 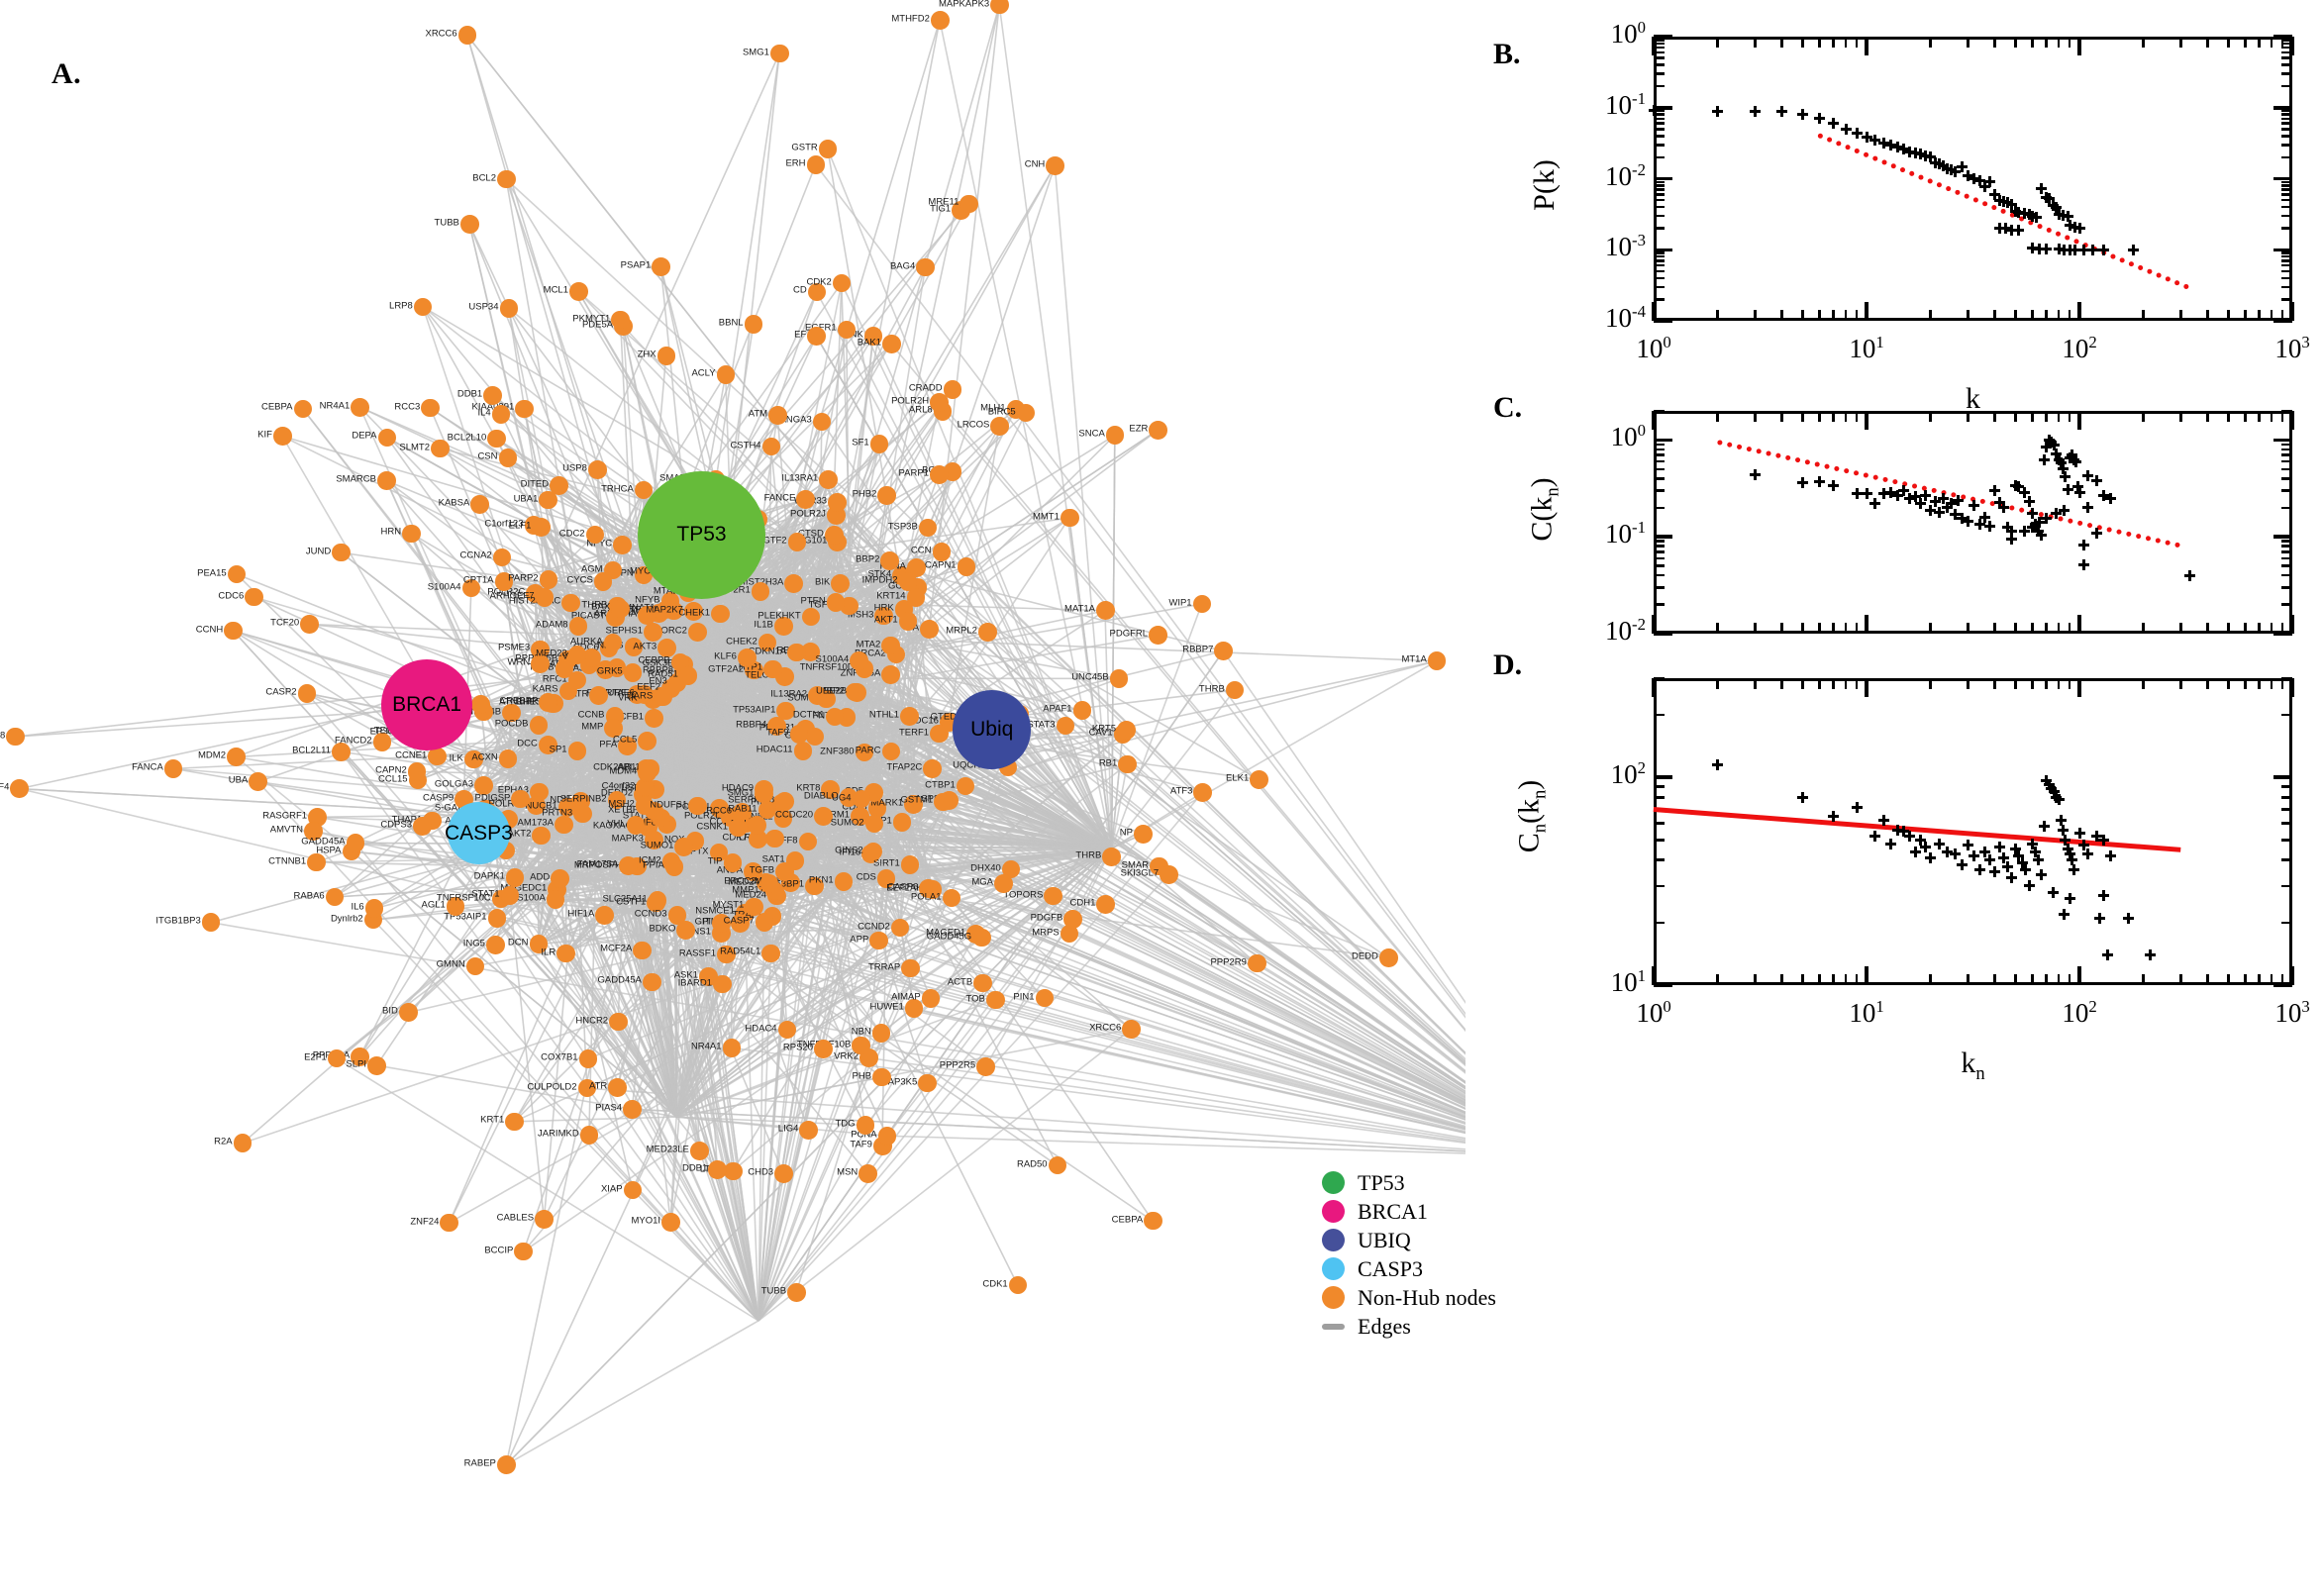 I want to click on network-hub-ubiq: Ubiq, so click(x=992, y=729).